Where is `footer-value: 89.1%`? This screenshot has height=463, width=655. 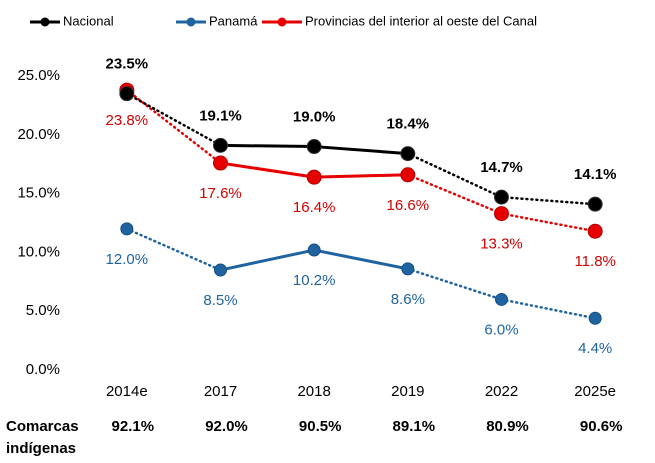 footer-value: 89.1% is located at coordinates (414, 426).